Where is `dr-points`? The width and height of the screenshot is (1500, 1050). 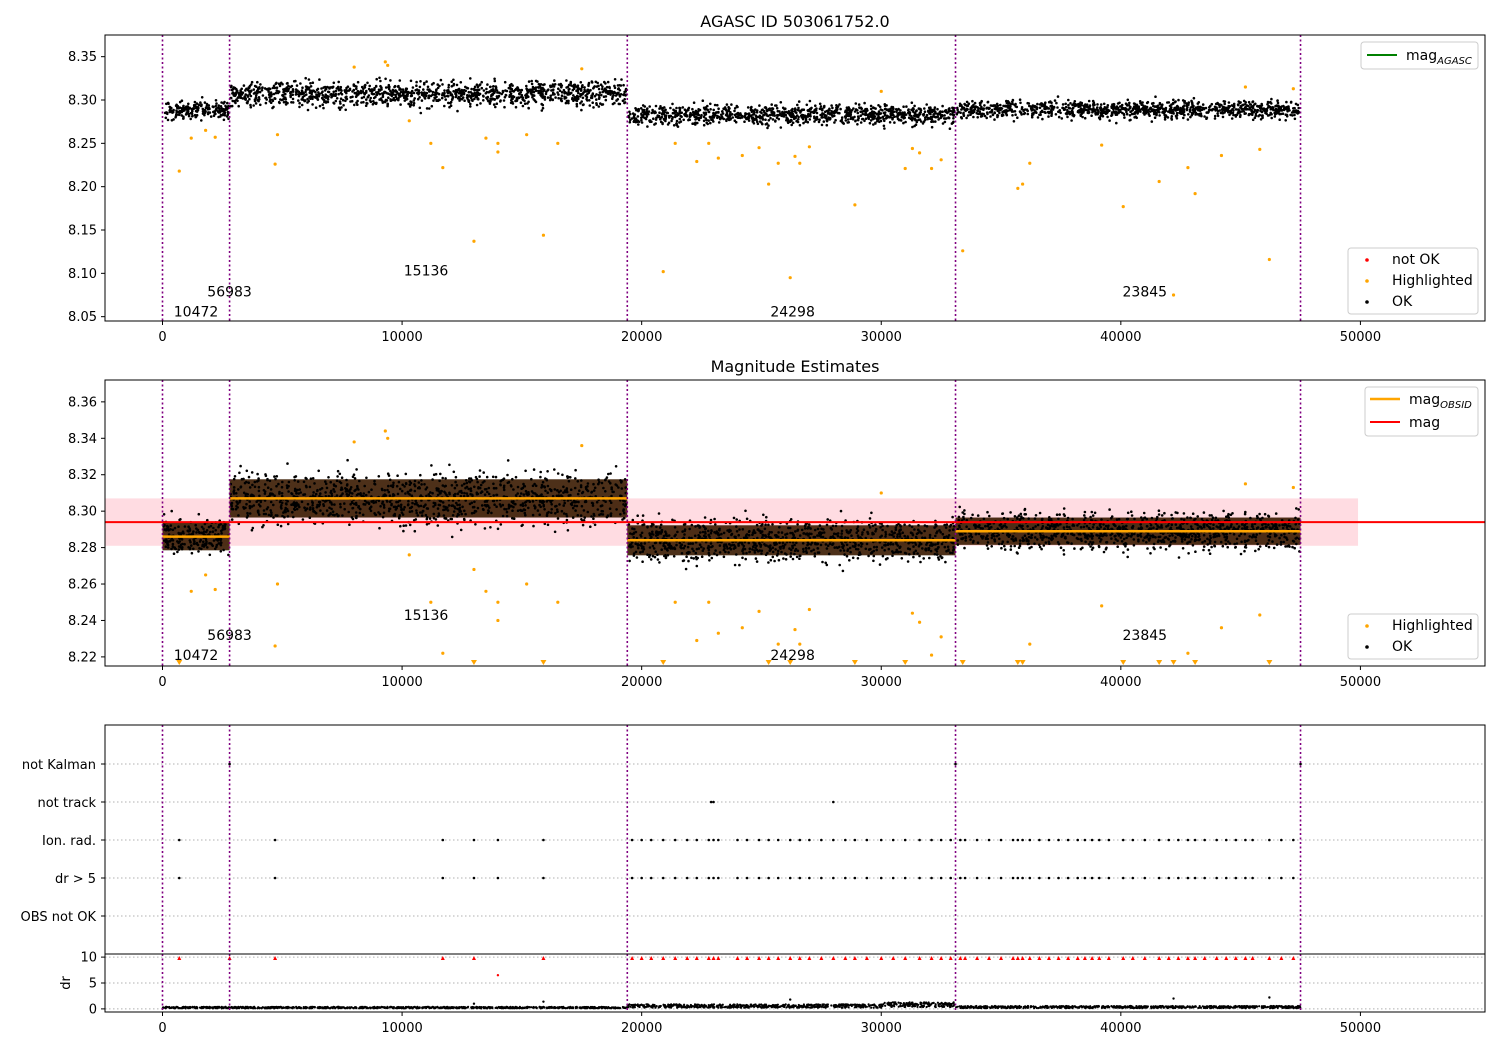 dr-points is located at coordinates (731, 1005).